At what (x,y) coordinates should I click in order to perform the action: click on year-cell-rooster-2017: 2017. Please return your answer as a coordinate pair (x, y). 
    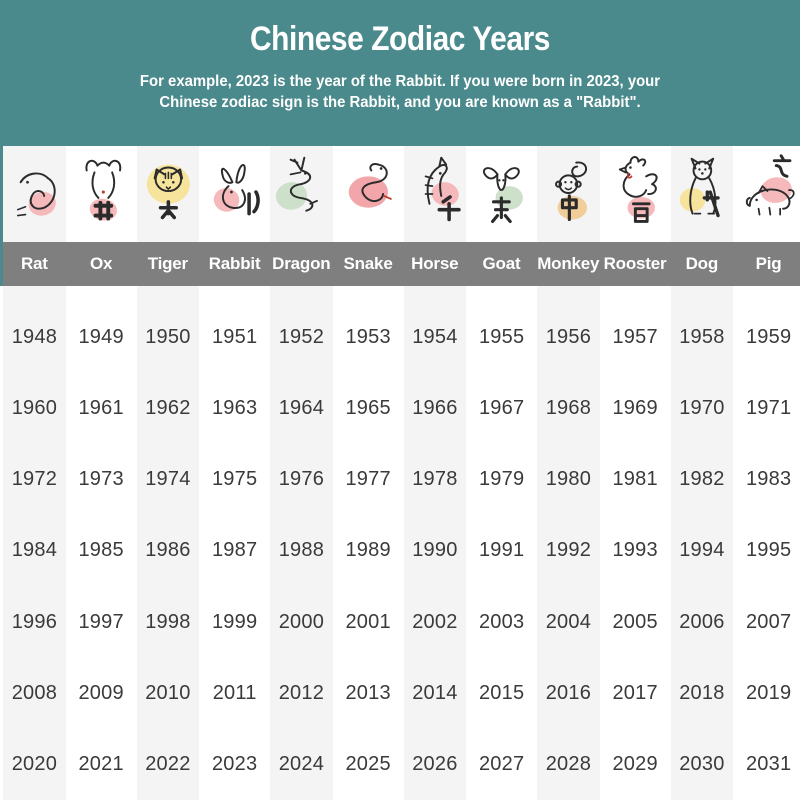
    Looking at the image, I should click on (635, 692).